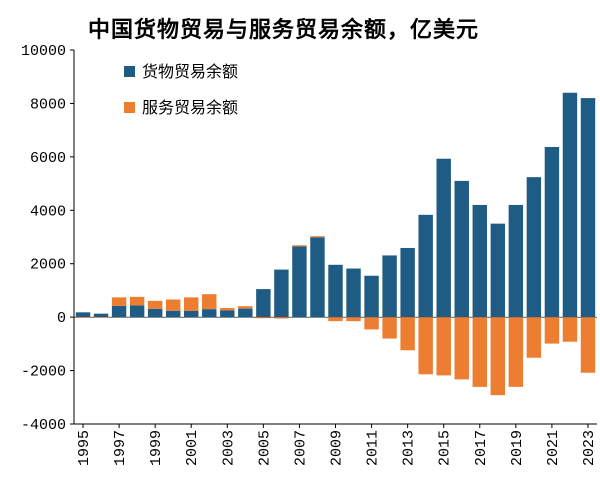 This screenshot has width=600, height=485. What do you see at coordinates (43, 425) in the screenshot?
I see `y-tick-label: -4000` at bounding box center [43, 425].